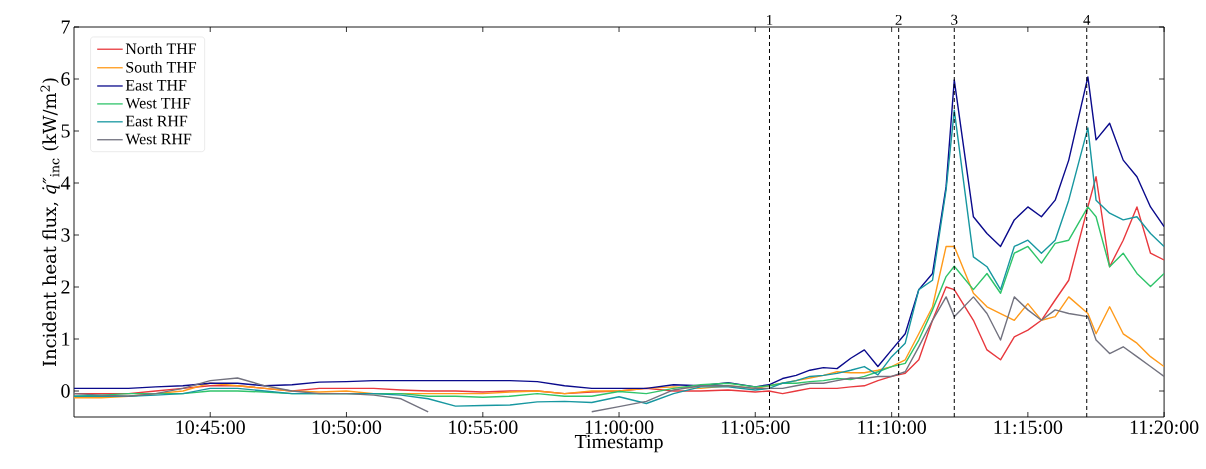  Describe the element at coordinates (770, 19) in the screenshot. I see `annotation: 1` at that location.